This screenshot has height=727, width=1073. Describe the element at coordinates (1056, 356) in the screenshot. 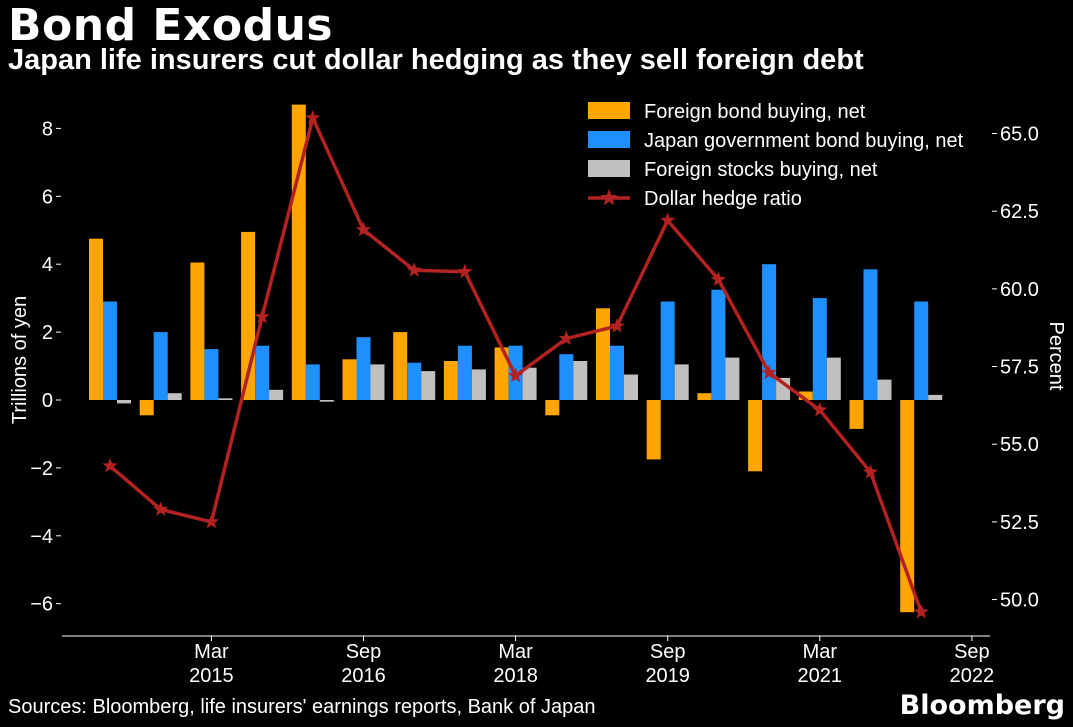

I see `y-right-axis-label: Percent` at that location.